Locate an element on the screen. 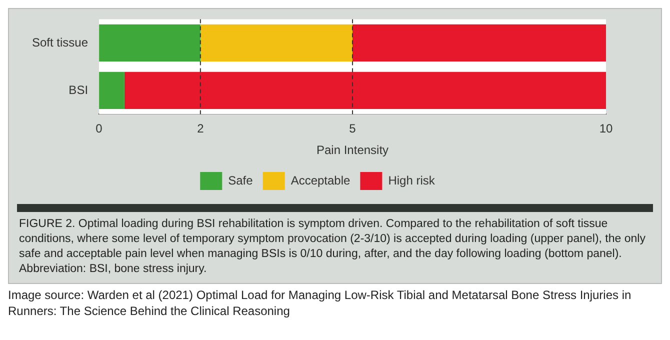 This screenshot has width=670, height=340. legend-label: Acceptable is located at coordinates (320, 180).